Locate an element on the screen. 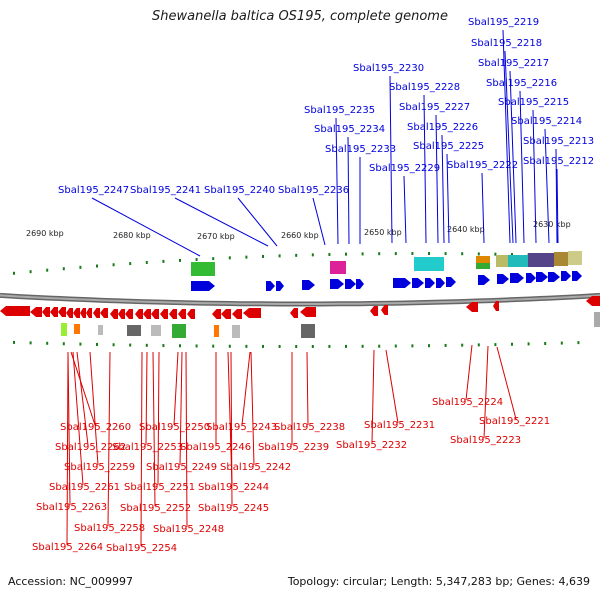  plus-gene-label: Sbal195_2222 is located at coordinates (482, 165).